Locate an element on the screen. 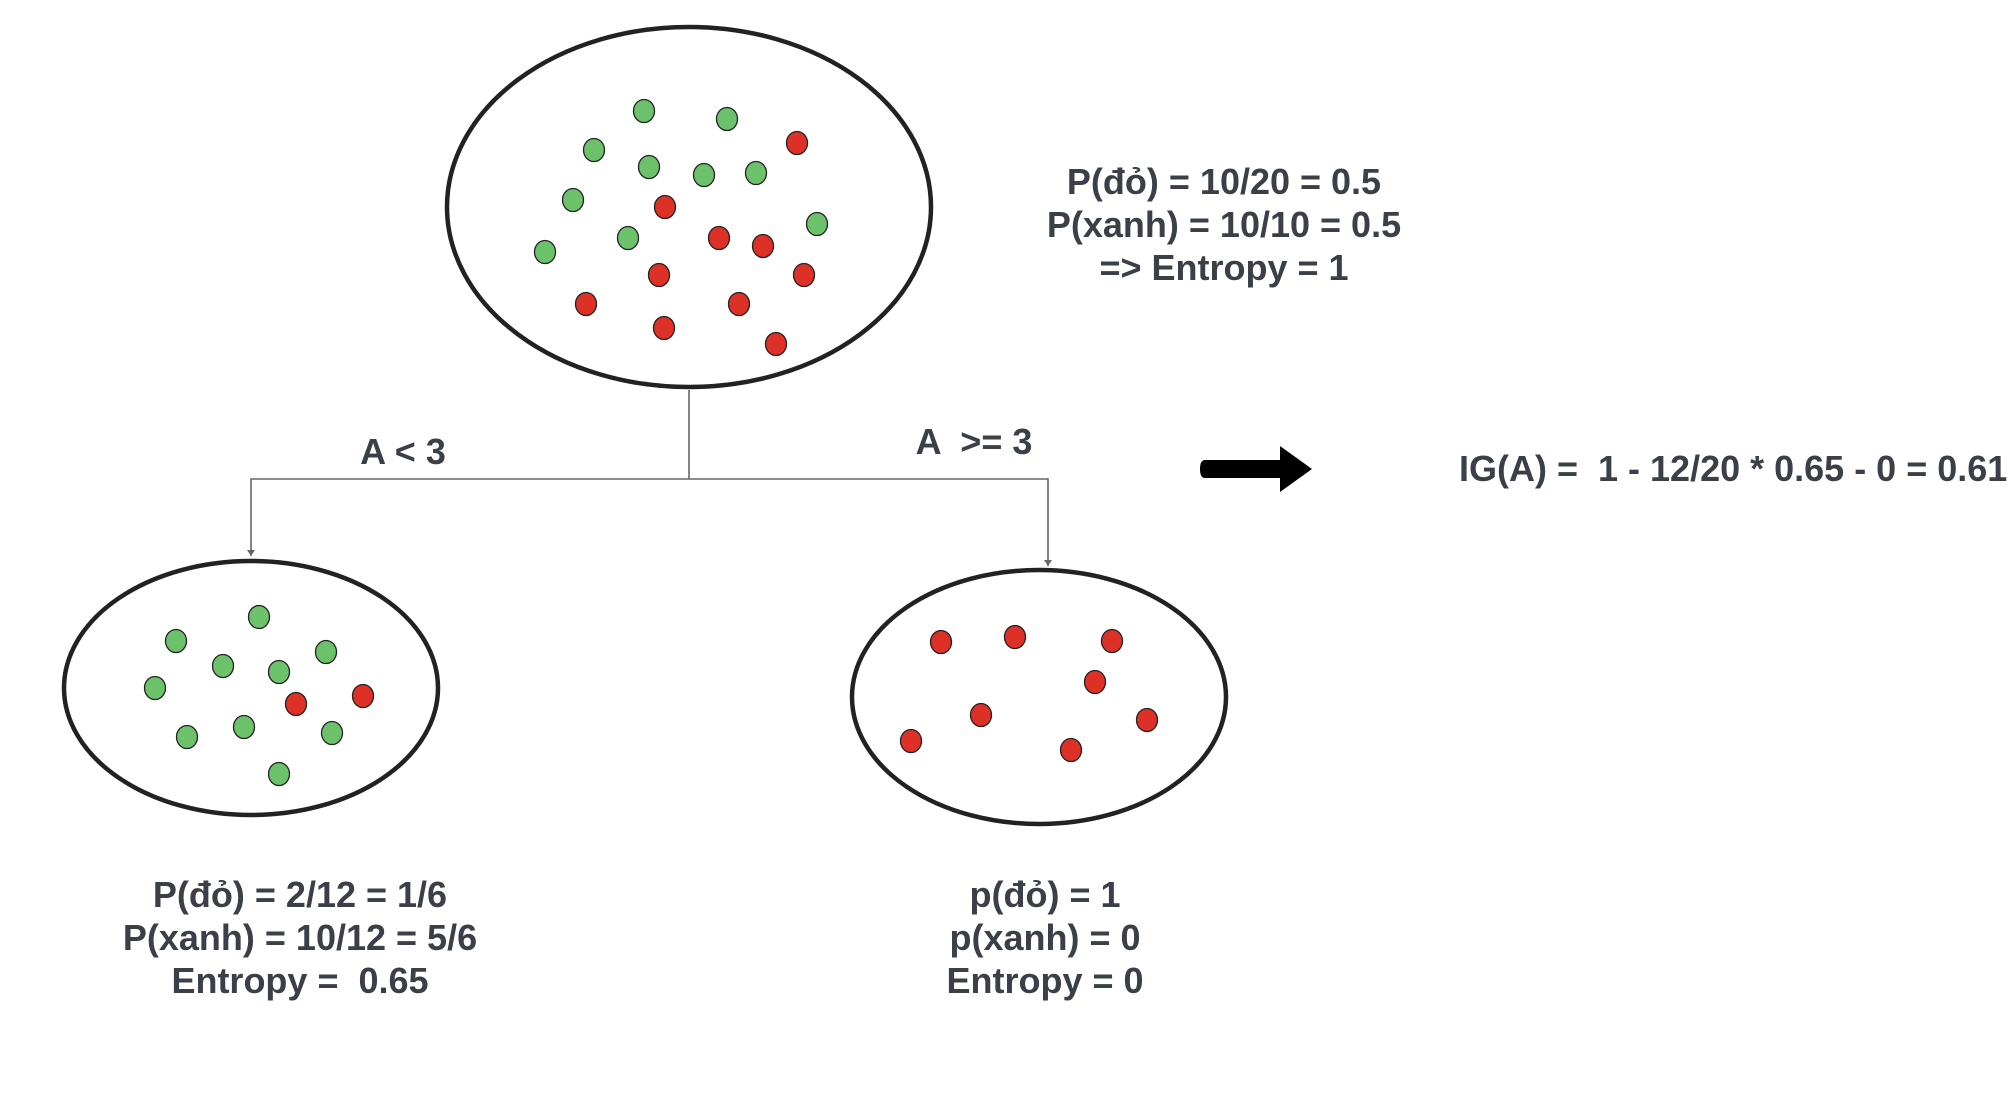 The width and height of the screenshot is (2010, 1118). right-arrow-icon is located at coordinates (1256, 469).